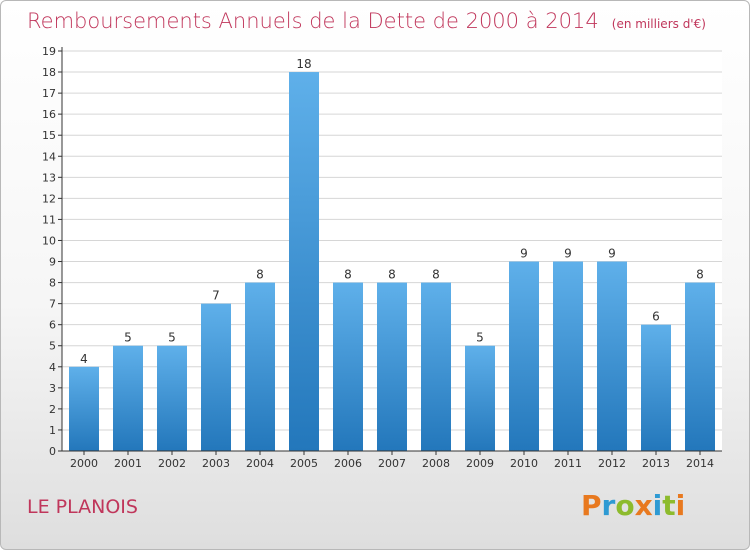  I want to click on y-tick-label: 16, so click(49, 114).